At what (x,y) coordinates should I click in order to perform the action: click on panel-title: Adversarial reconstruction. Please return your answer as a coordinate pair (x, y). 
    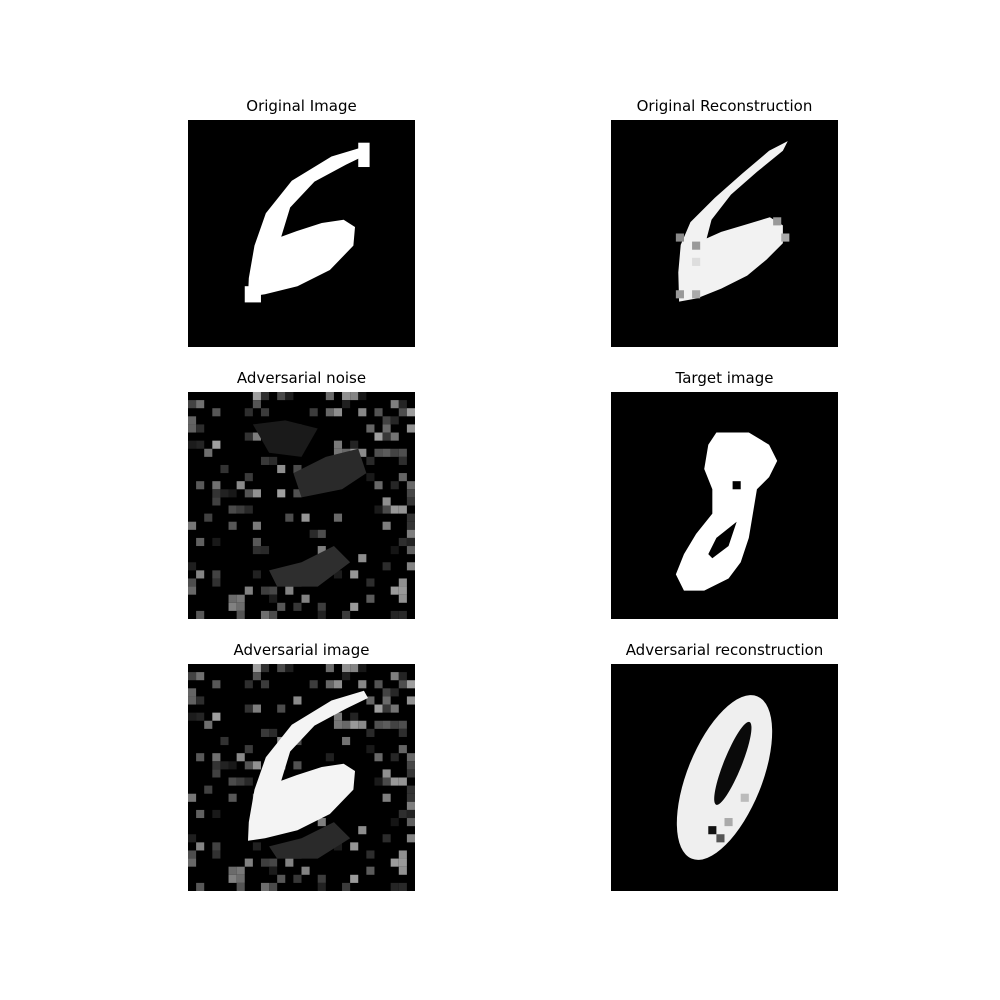
    Looking at the image, I should click on (724, 650).